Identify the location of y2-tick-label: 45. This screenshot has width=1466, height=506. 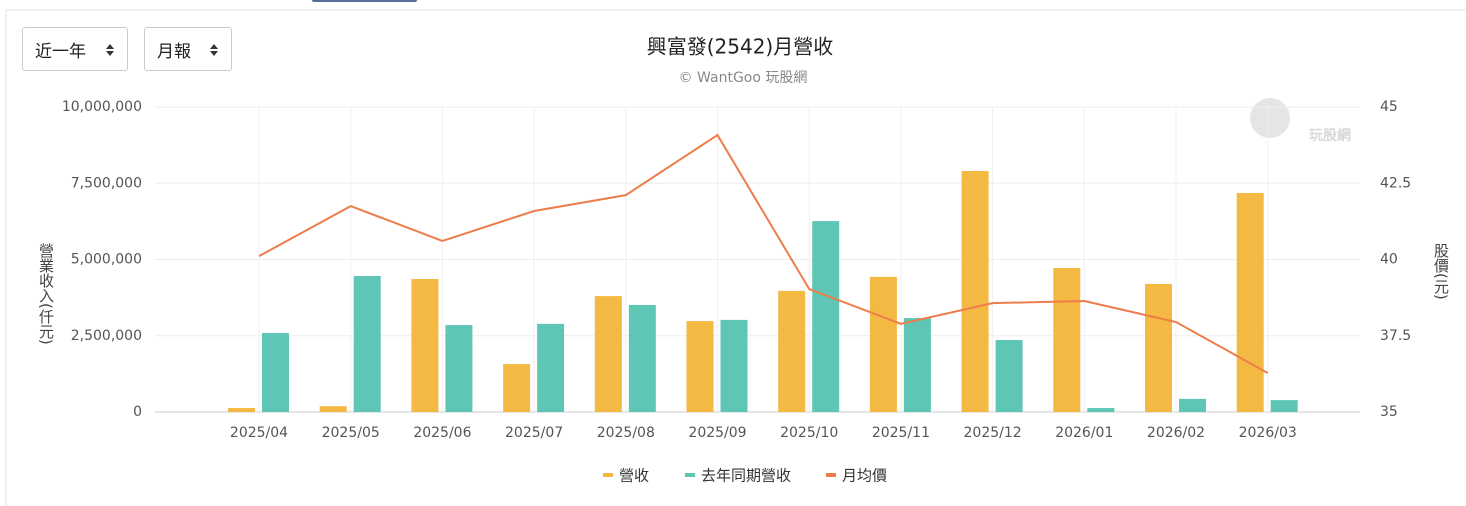
(1389, 107).